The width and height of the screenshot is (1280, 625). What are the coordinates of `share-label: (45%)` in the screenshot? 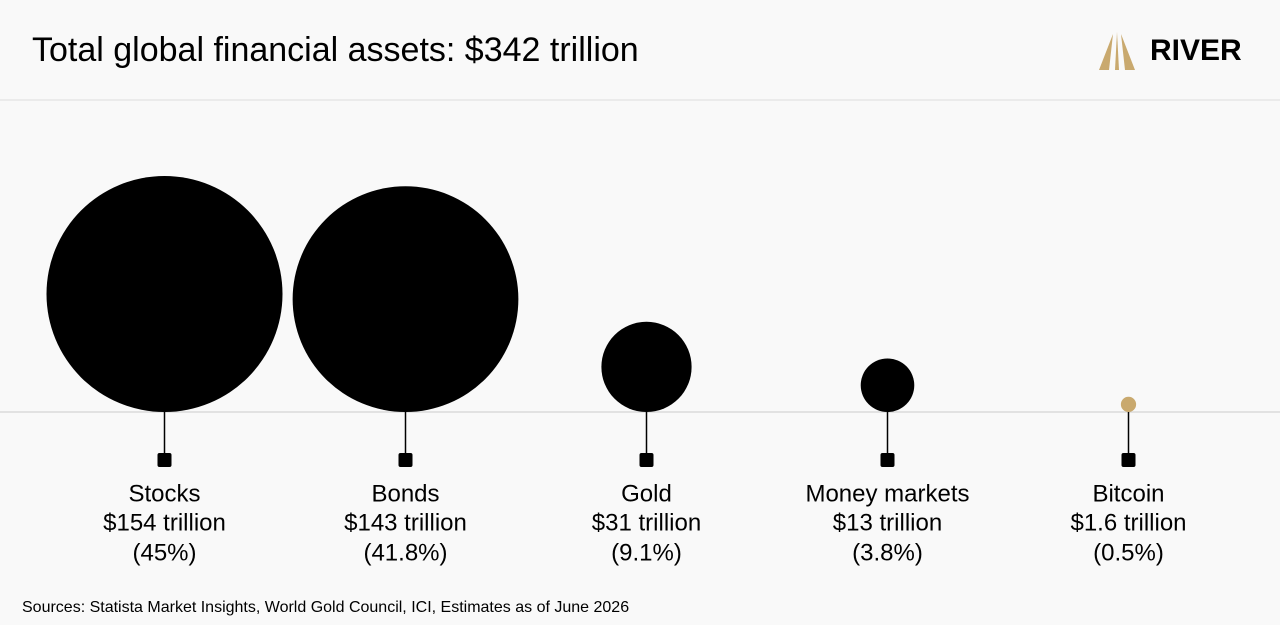 It's located at (164, 552).